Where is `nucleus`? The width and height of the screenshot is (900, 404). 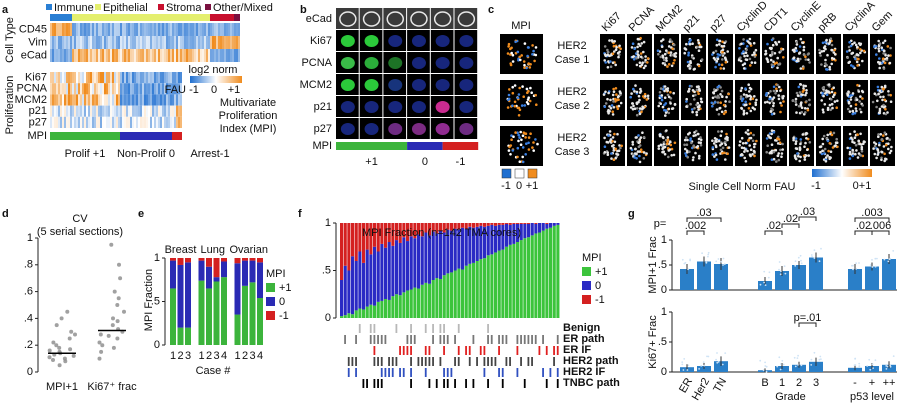
nucleus is located at coordinates (466, 107).